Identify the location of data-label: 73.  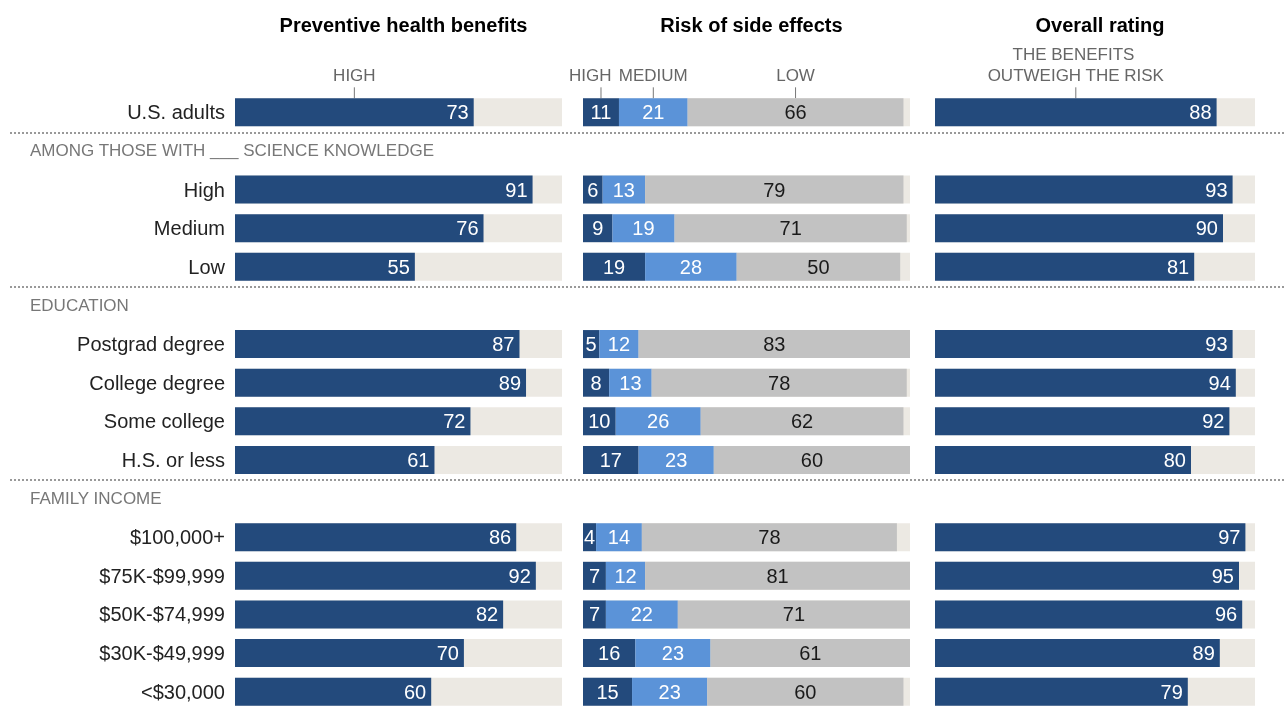
(457, 112).